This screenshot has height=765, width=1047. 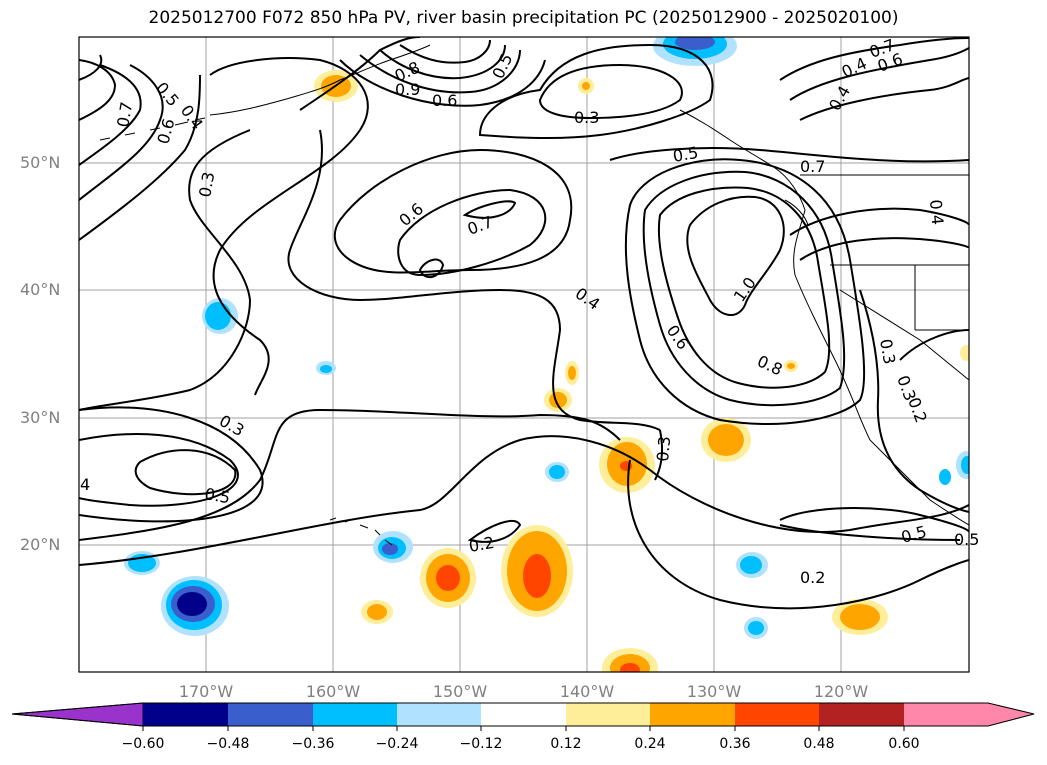 I want to click on contour-label: 0.9, so click(x=407, y=89).